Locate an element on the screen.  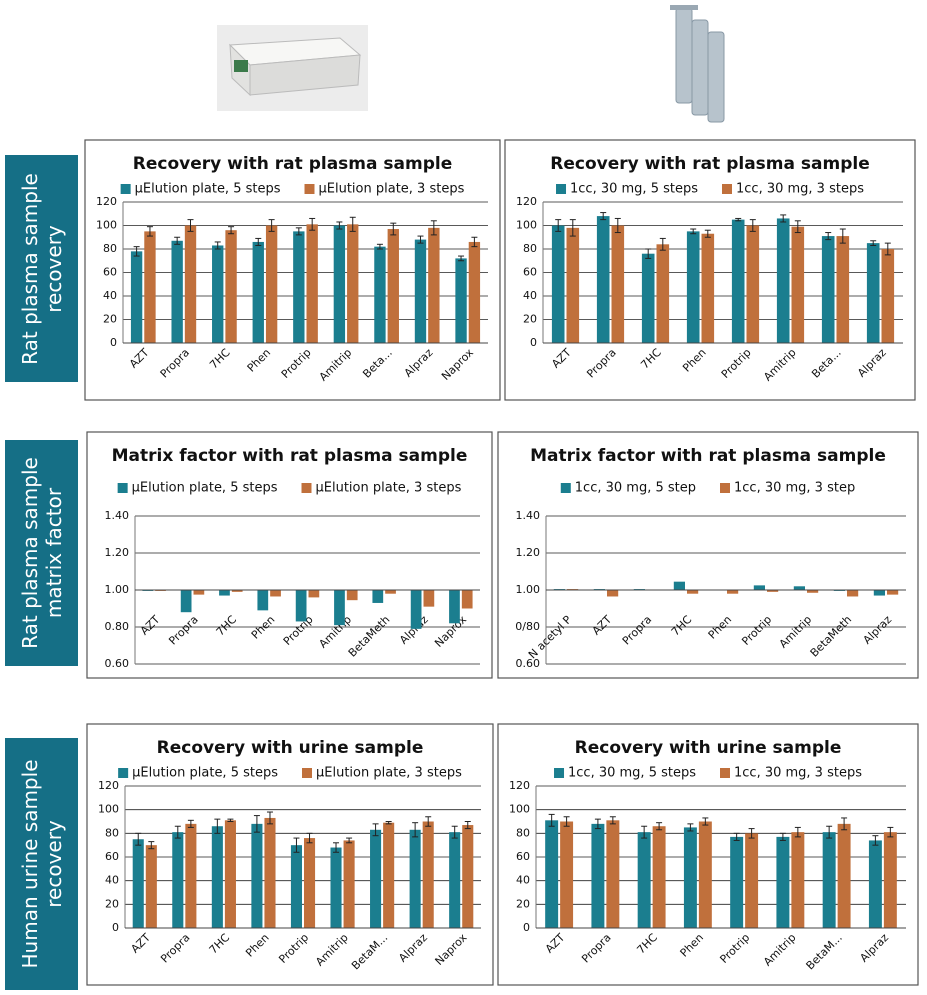
plate-photo is located at coordinates (292, 68).